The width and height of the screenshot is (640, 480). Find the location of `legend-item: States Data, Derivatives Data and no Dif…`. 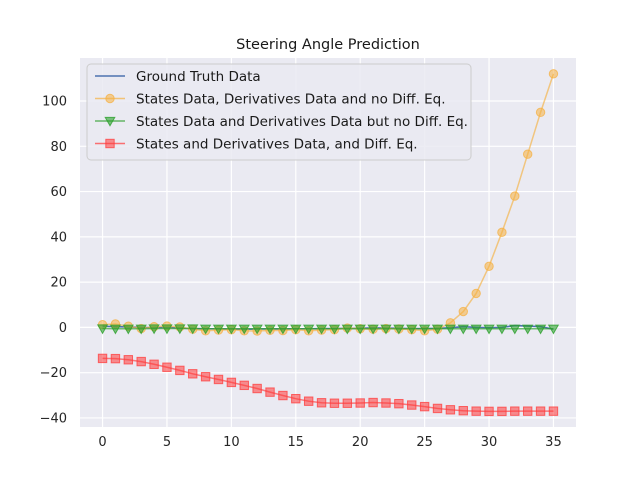

legend-item: States Data, Derivatives Data and no Dif… is located at coordinates (270, 100).